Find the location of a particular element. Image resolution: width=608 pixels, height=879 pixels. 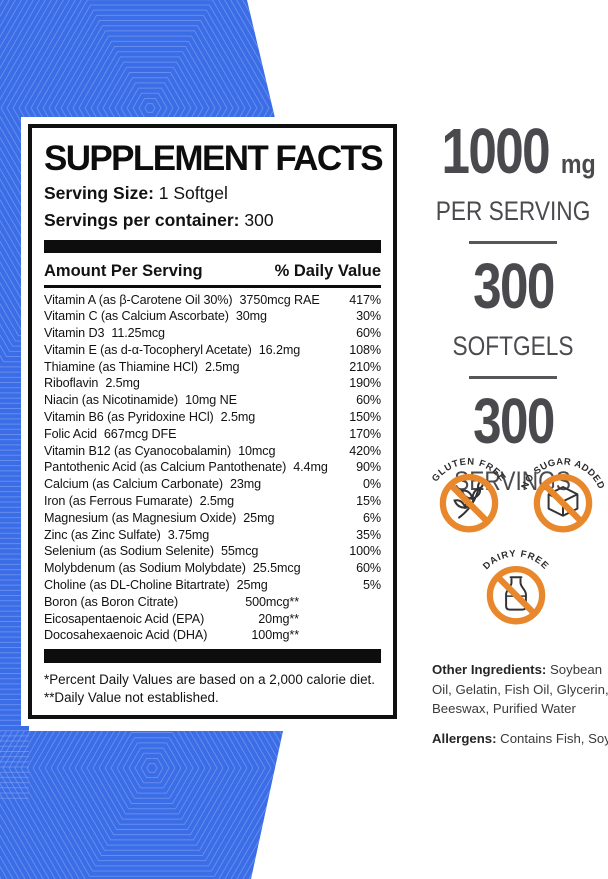

nutrient-daily-value: 30% is located at coordinates (368, 316).